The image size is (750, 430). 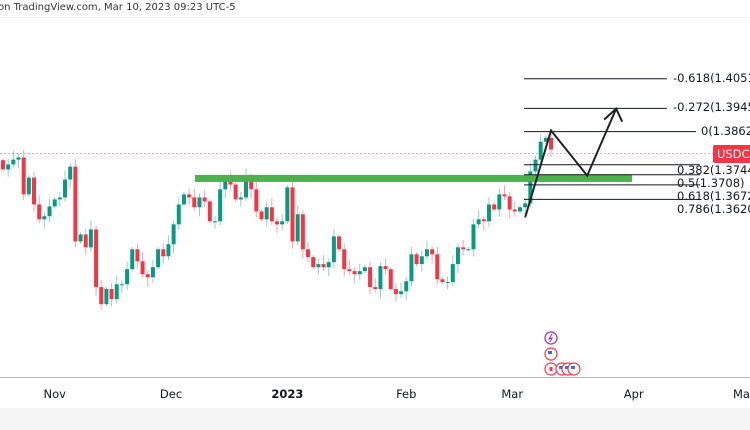 What do you see at coordinates (633, 394) in the screenshot?
I see `time-axis-label: Apr` at bounding box center [633, 394].